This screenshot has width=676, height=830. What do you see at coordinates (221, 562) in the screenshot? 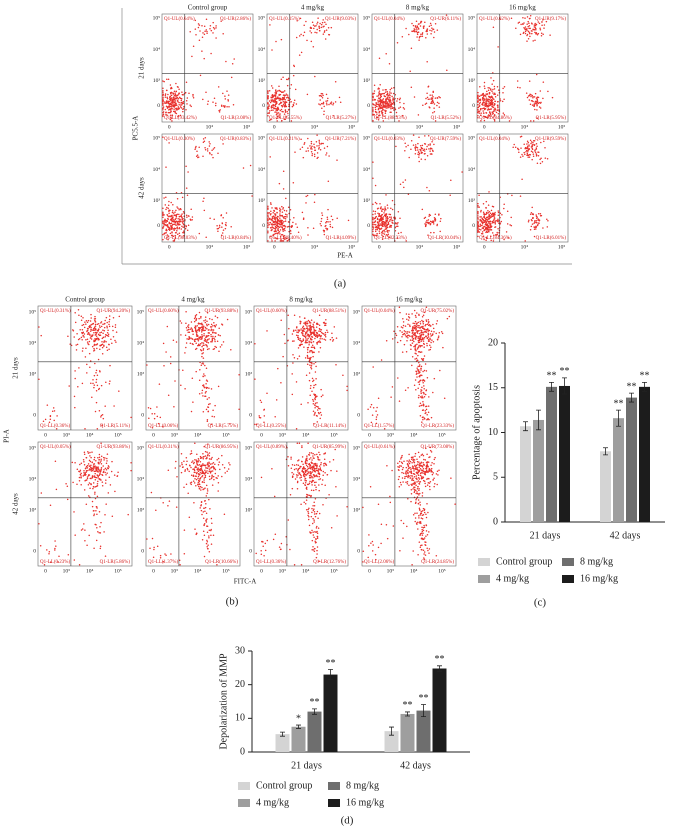
I see `quadrant-label: Q1-LR(10.66%)` at bounding box center [221, 562].